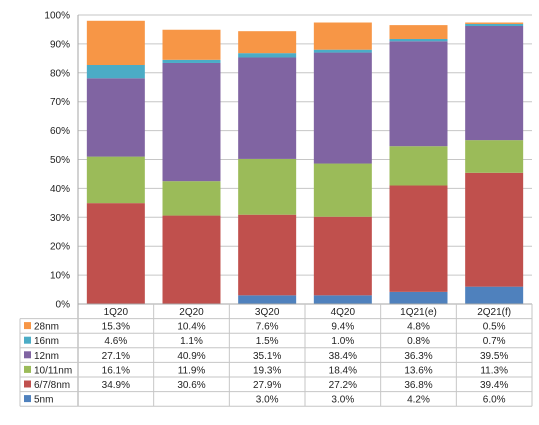 The height and width of the screenshot is (425, 539). Describe the element at coordinates (418, 312) in the screenshot. I see `x-category-label: 1Q21(e)` at that location.